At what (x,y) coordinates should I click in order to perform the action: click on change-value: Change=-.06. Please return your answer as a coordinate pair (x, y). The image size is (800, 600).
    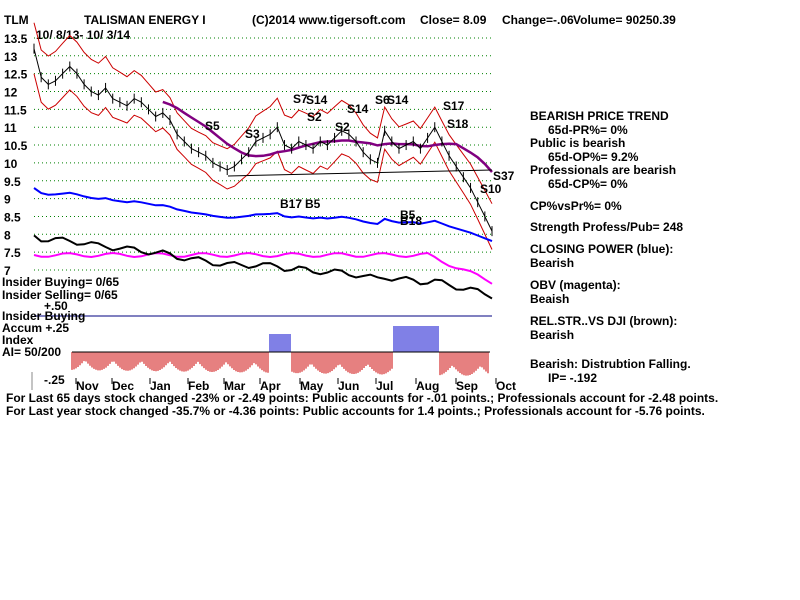
    Looking at the image, I should click on (538, 20).